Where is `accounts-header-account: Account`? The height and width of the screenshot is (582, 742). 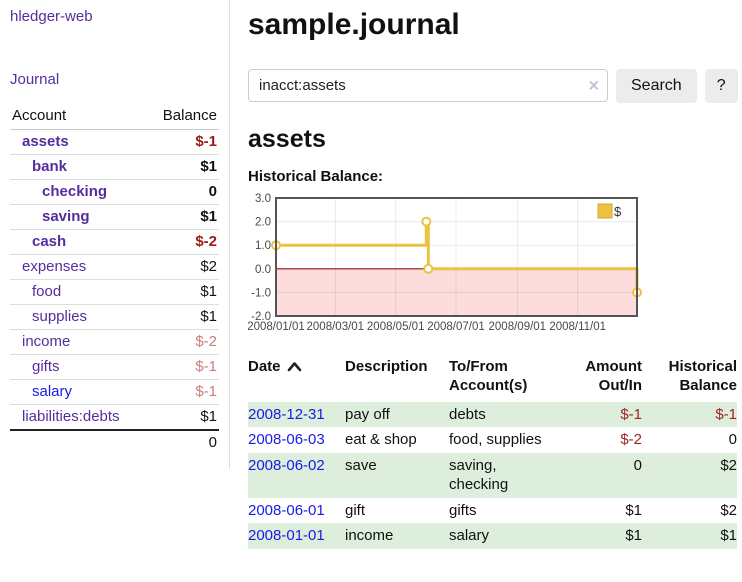 accounts-header-account: Account is located at coordinates (78, 117).